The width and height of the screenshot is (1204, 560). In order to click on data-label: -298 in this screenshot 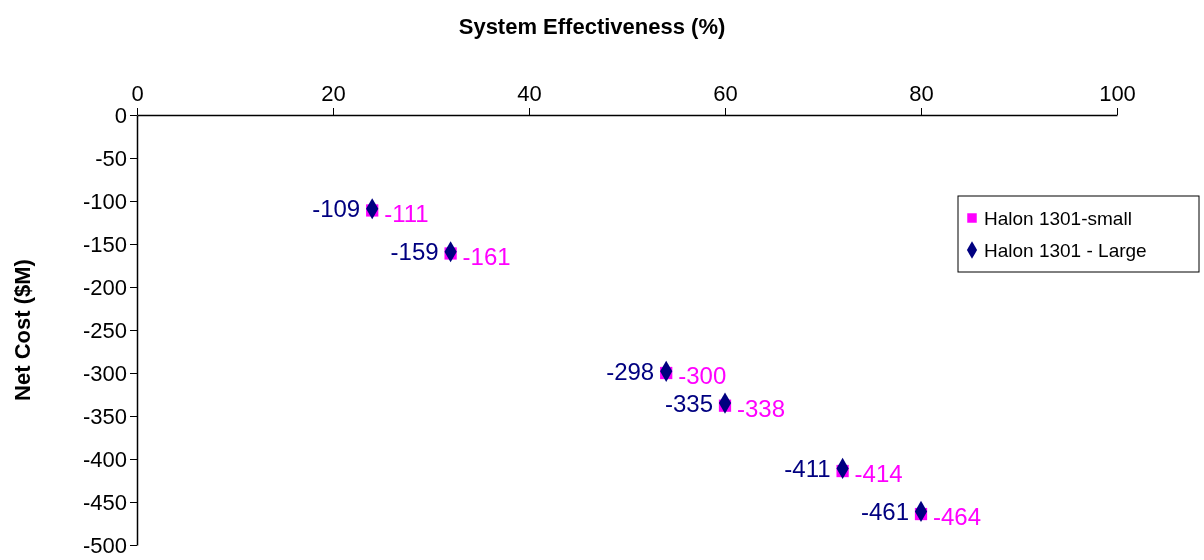, I will do `click(630, 371)`.